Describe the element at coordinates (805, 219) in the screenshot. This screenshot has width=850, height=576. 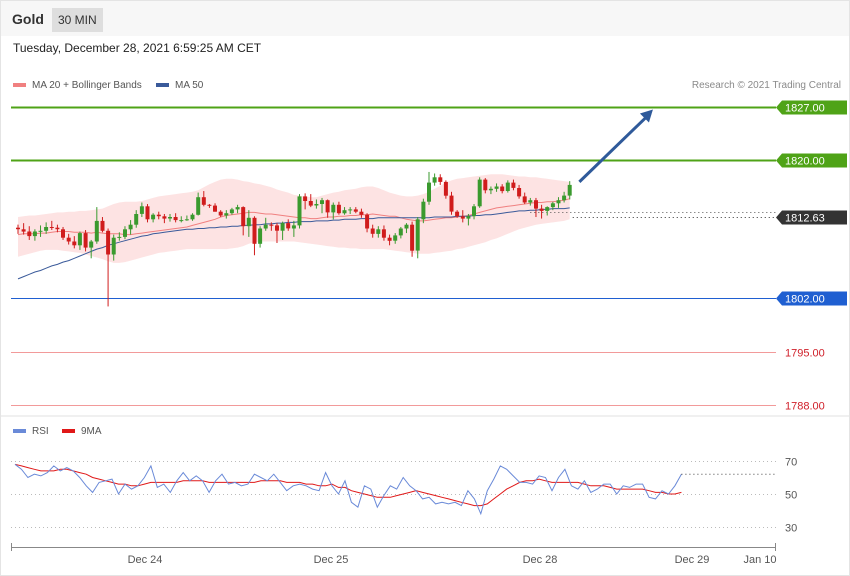
I see `level-label-2: 1812.63` at that location.